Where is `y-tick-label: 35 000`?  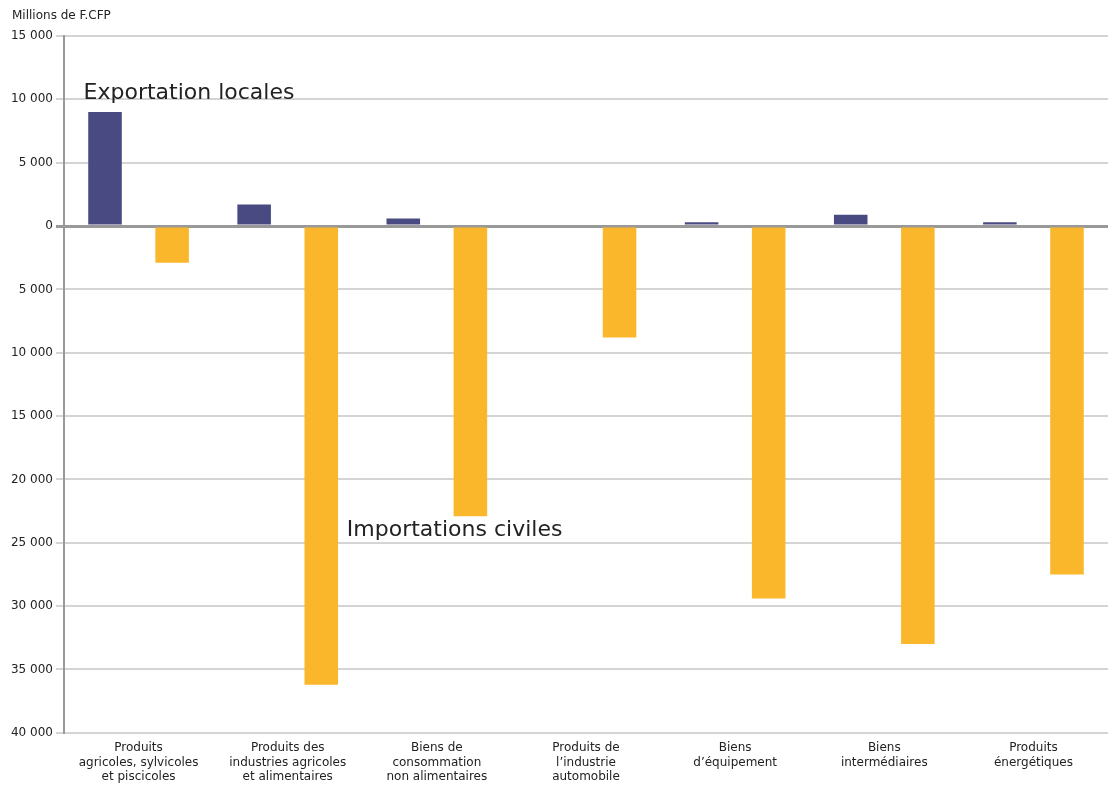
y-tick-label: 35 000 is located at coordinates (31, 668).